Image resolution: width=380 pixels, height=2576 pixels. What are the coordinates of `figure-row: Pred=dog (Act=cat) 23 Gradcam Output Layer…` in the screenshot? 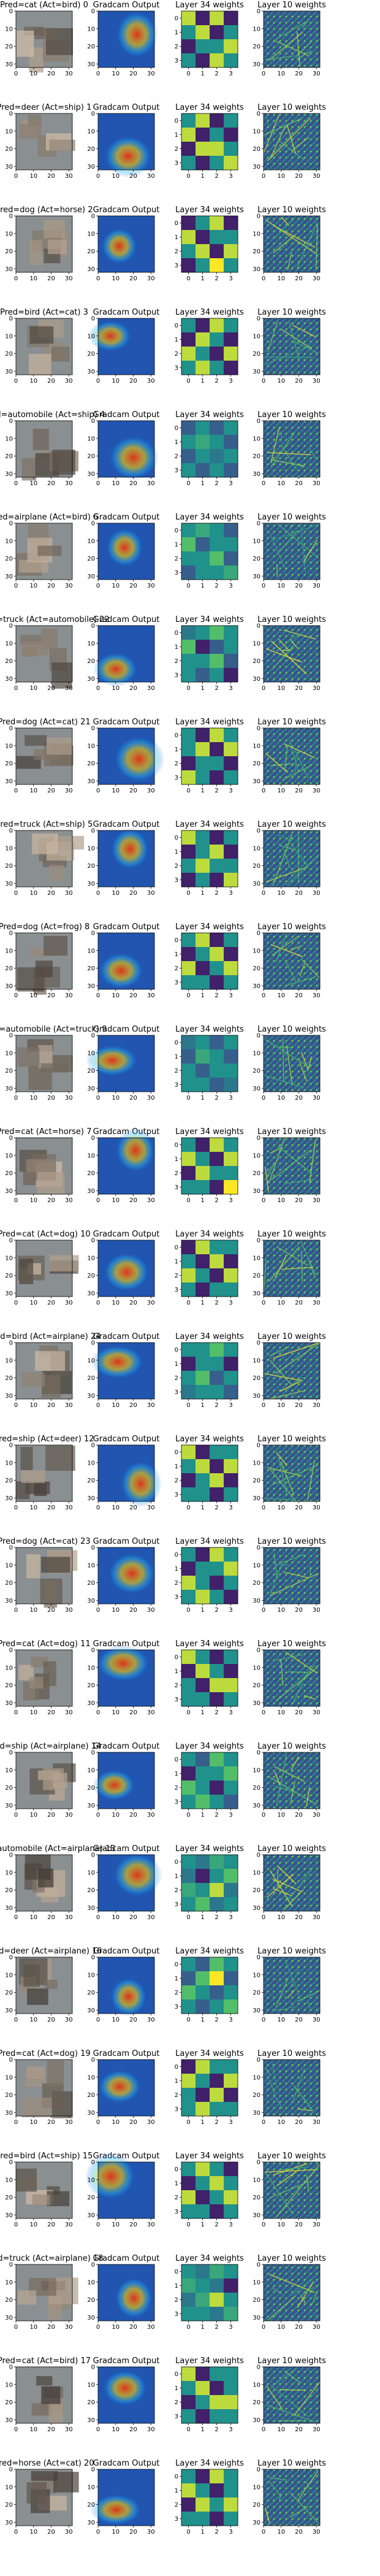 It's located at (163, 1575).